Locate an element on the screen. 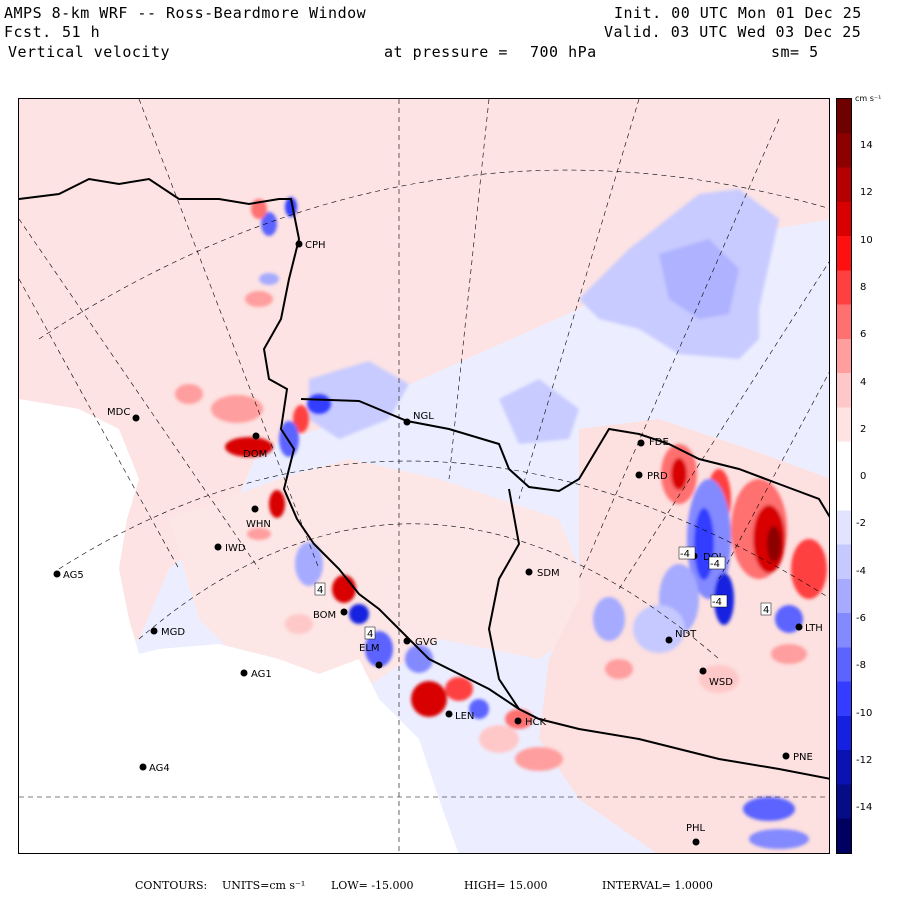 This screenshot has height=900, width=900. init-time: Init. 00 UTC Mon 01 Dec 25 is located at coordinates (738, 13).